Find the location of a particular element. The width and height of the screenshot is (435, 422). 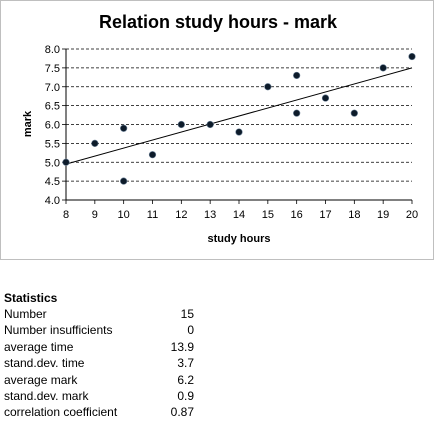

y-tick-label: 4.0 is located at coordinates (52, 201).